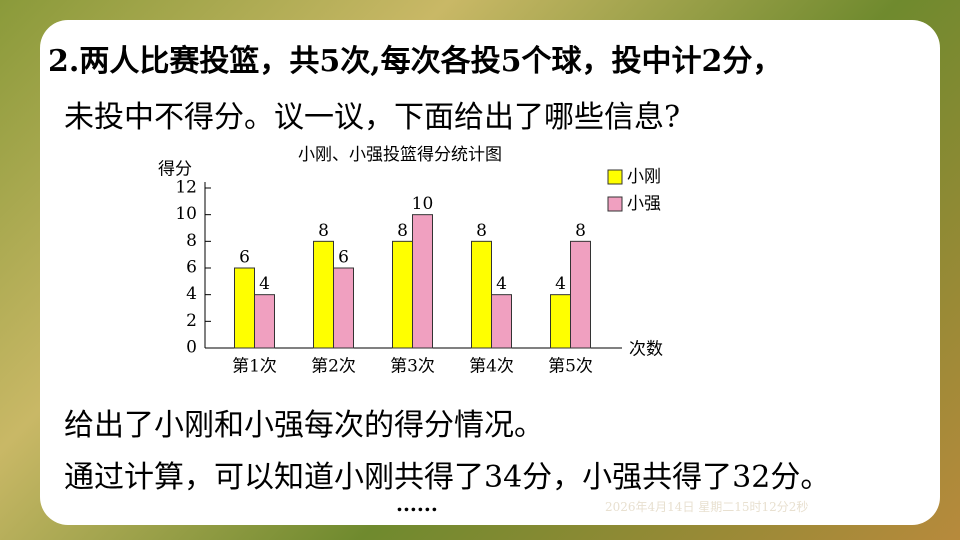 The image size is (960, 540). I want to click on question-line: 2.两人比赛投篮，共5次,每次各投5个球，投中计2分，, so click(415, 61).